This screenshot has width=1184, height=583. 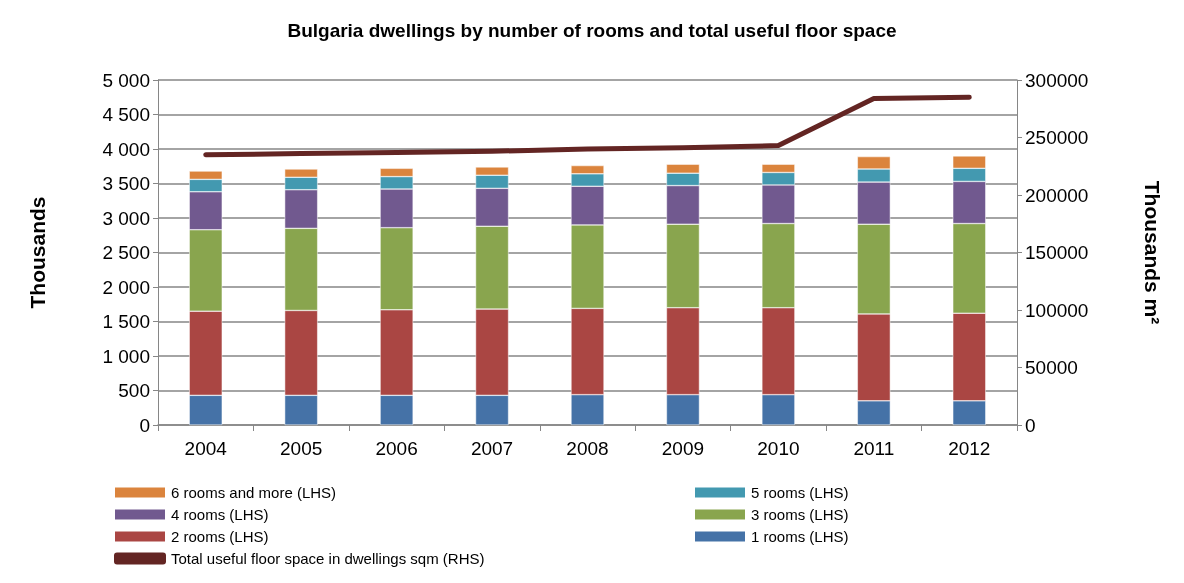 What do you see at coordinates (1030, 425) in the screenshot?
I see `y2-tick-label: 0` at bounding box center [1030, 425].